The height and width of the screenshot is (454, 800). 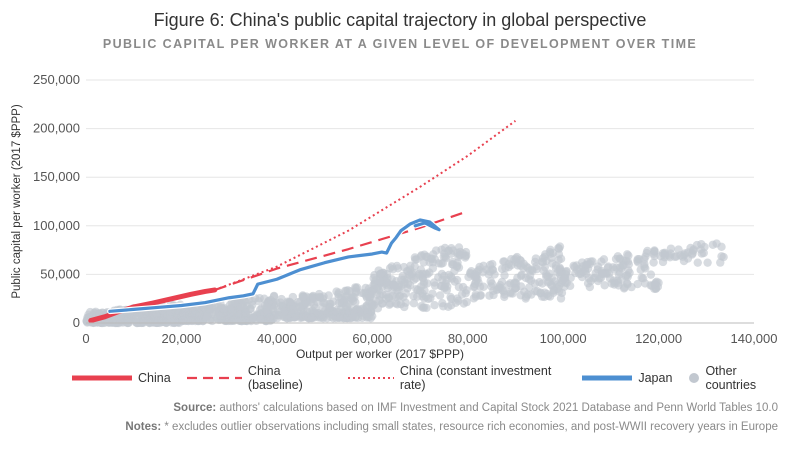 What do you see at coordinates (259, 378) in the screenshot?
I see `legend-item-baseline: China (baseline)` at bounding box center [259, 378].